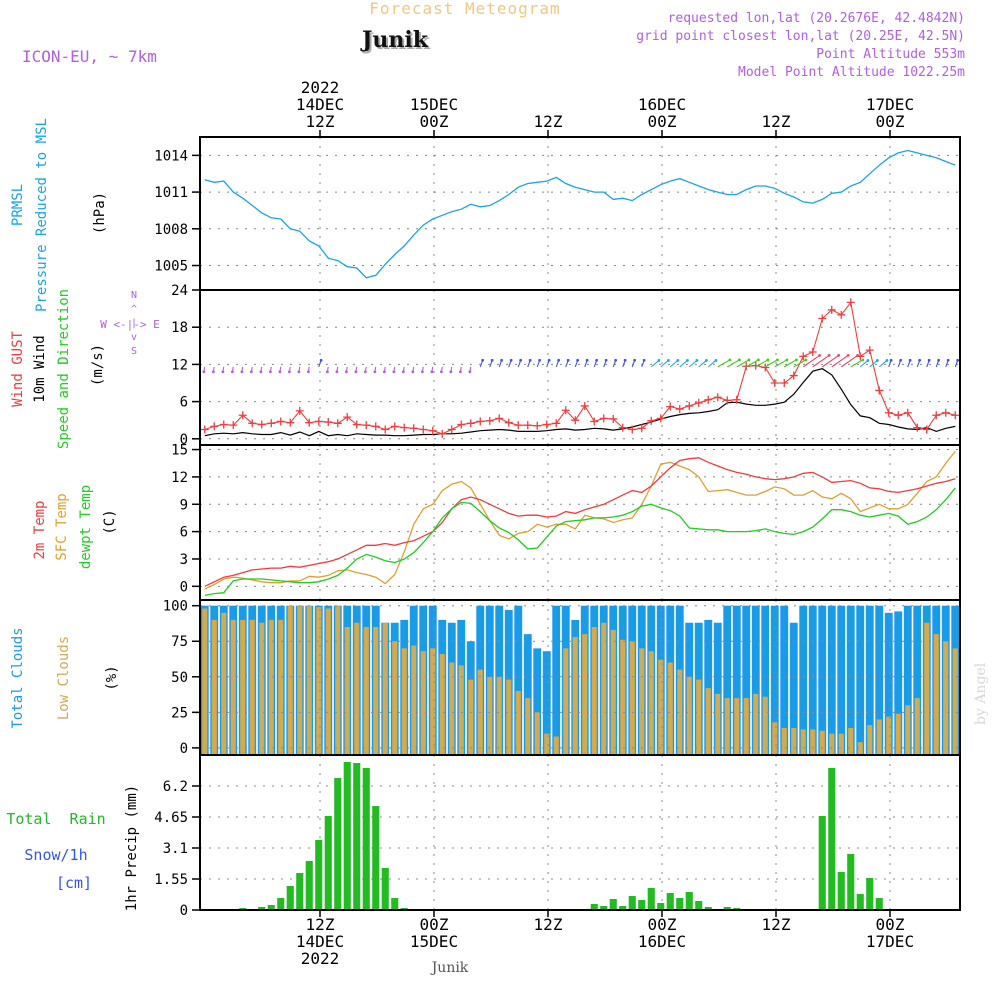 The image size is (1000, 1000). Describe the element at coordinates (179, 328) in the screenshot. I see `y-tick-label: 18` at that location.